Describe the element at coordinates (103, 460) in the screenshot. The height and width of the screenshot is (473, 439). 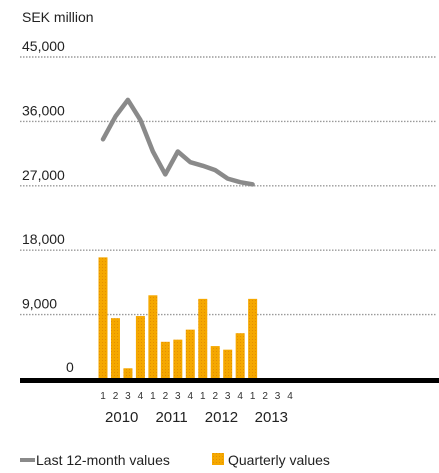
I see `legend-line-label: Last 12-month values` at that location.